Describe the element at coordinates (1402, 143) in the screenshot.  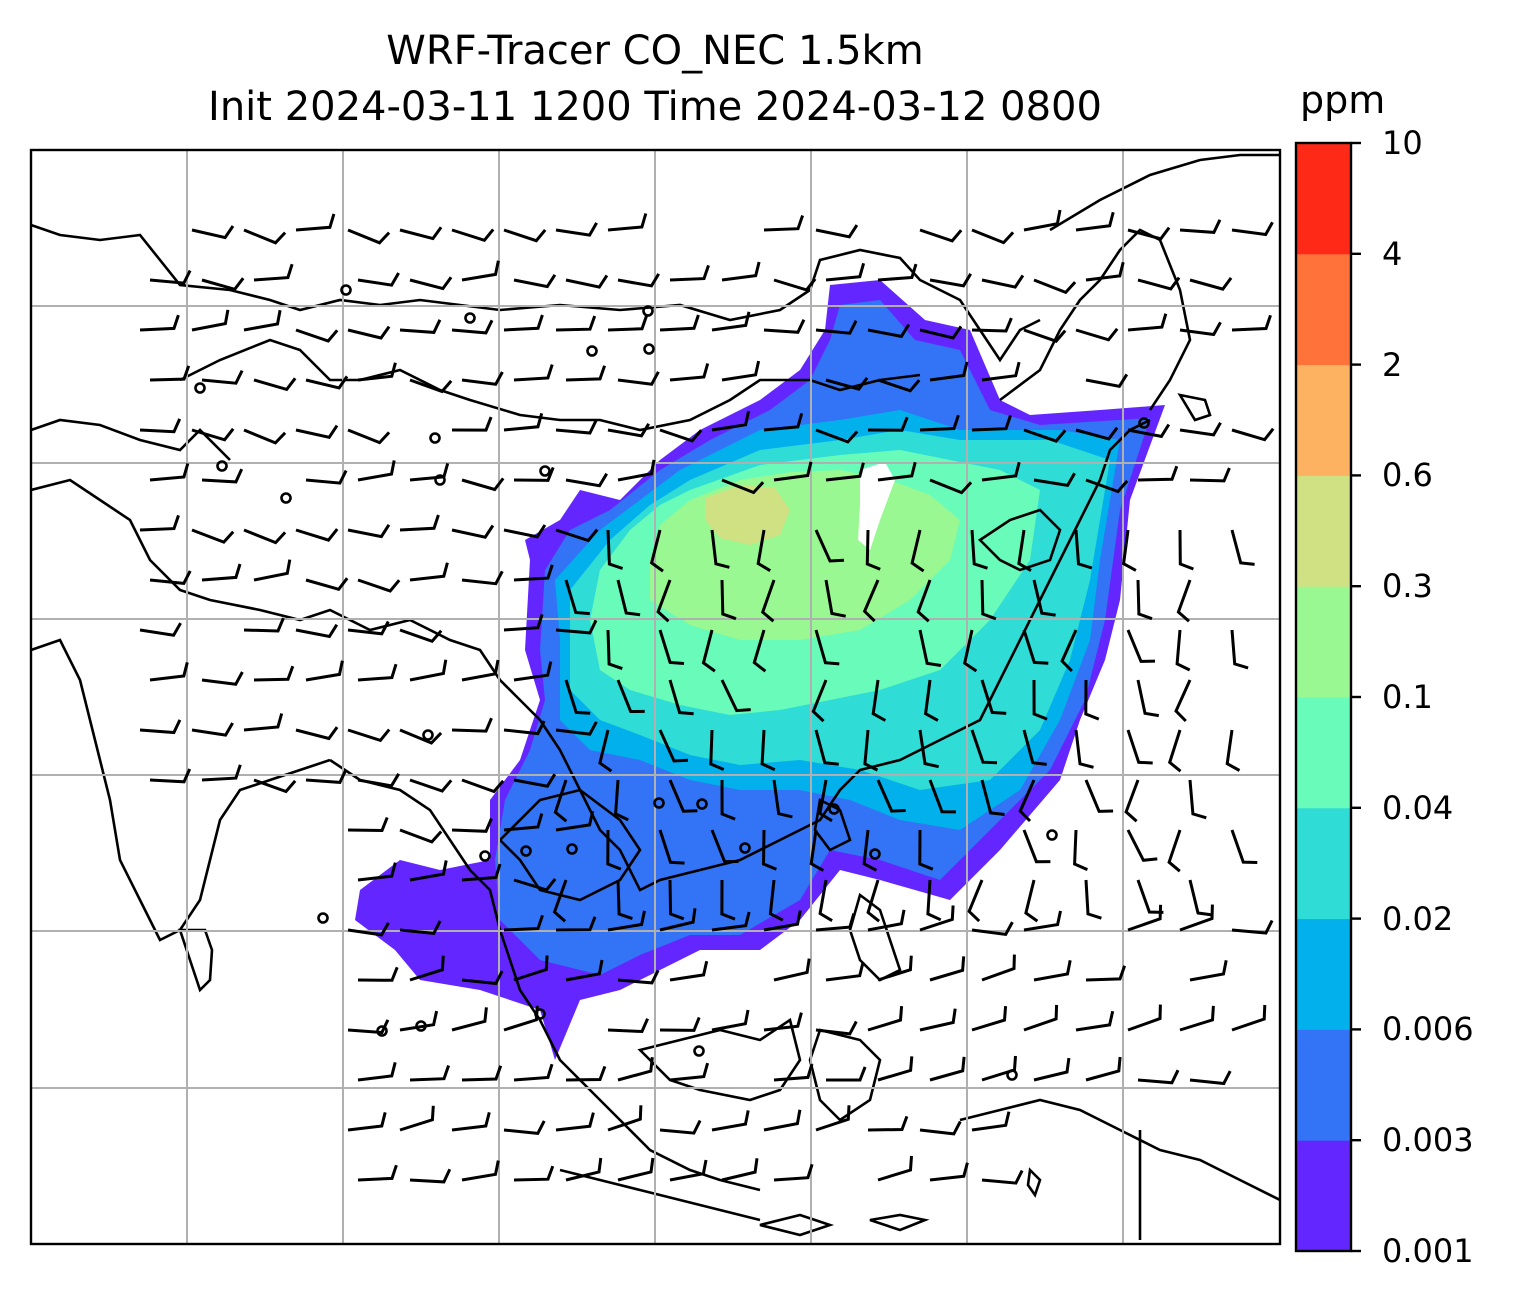
I see `colorbar-tick-label: 10` at that location.